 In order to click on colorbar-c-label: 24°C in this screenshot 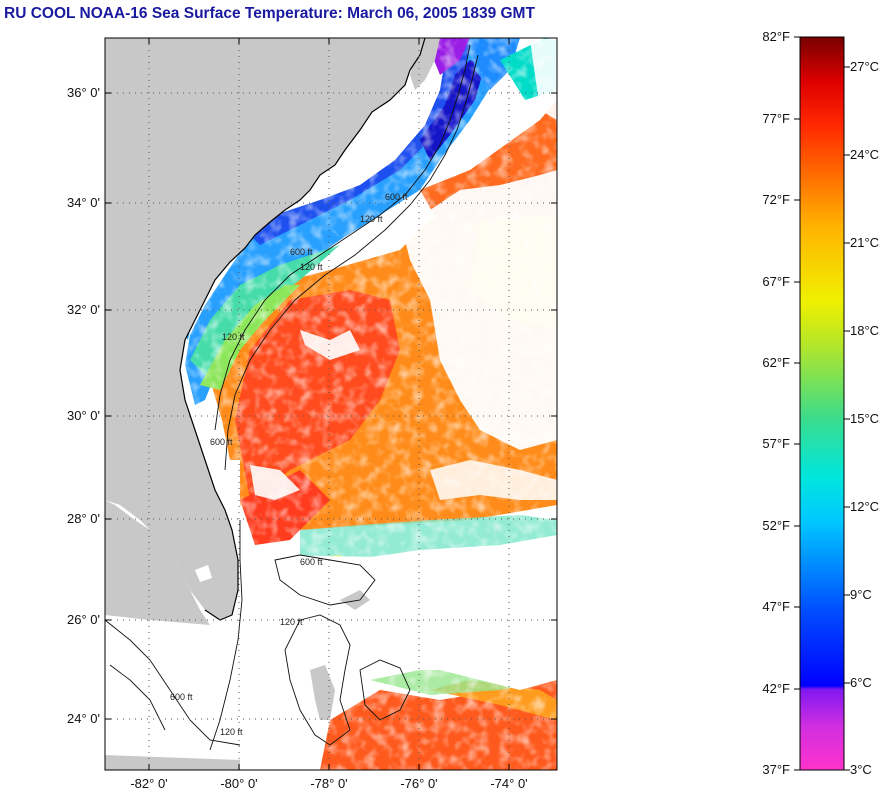, I will do `click(864, 154)`.